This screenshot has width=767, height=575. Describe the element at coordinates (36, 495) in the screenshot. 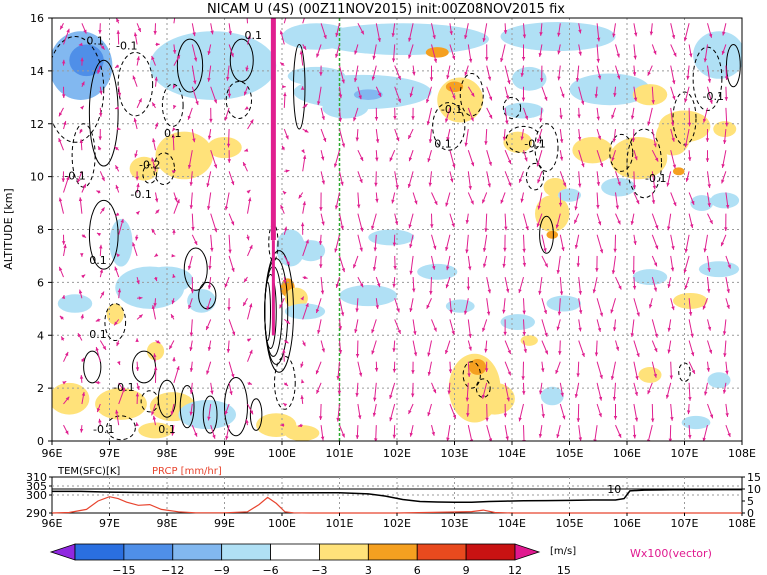

I see `surface-left-tick-label: 300` at that location.